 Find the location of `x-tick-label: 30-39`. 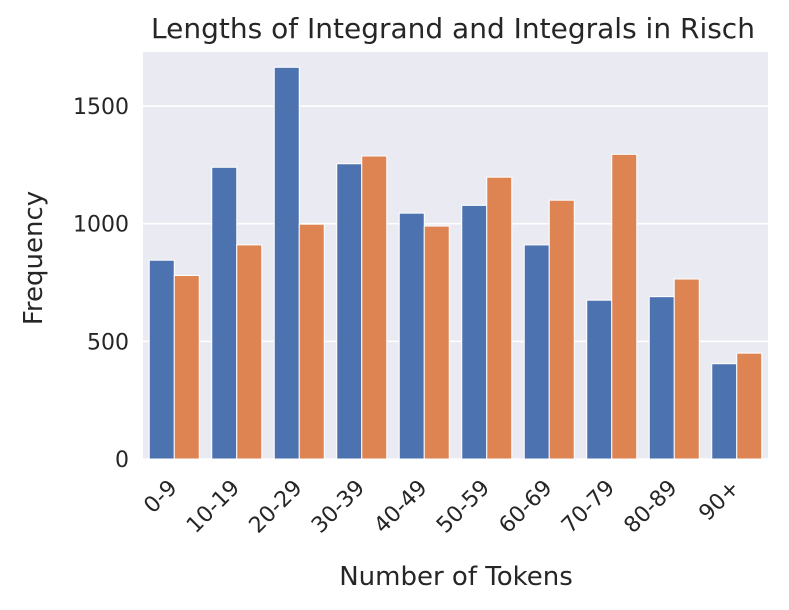

x-tick-label: 30-39 is located at coordinates (338, 507).